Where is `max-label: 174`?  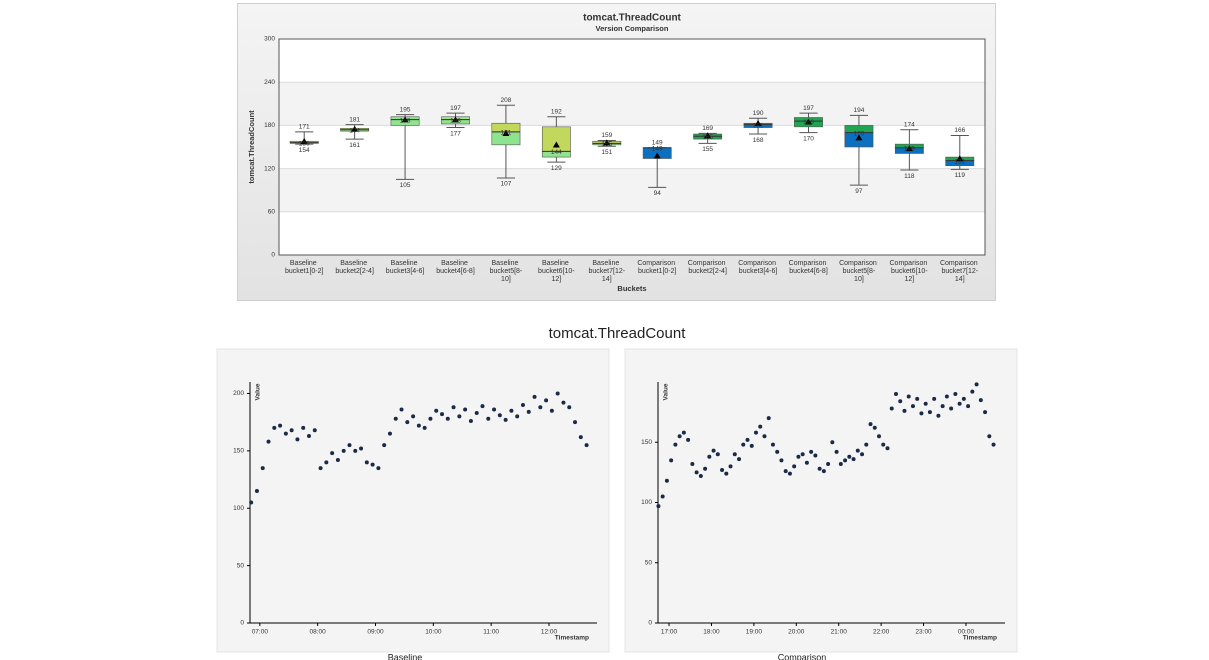
max-label: 174 is located at coordinates (909, 124).